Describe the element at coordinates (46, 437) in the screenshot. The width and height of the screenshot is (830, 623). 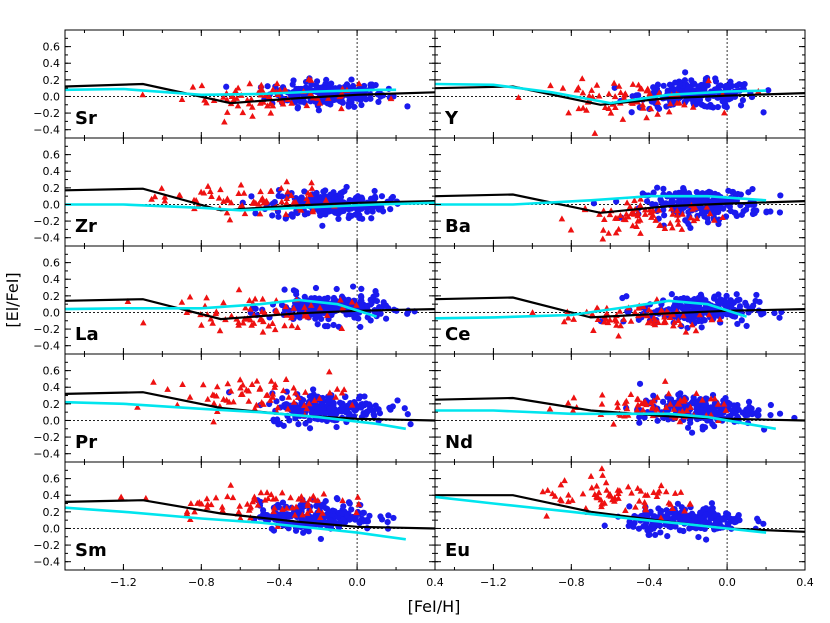
I see `y-tick-label: −0.2` at that location.